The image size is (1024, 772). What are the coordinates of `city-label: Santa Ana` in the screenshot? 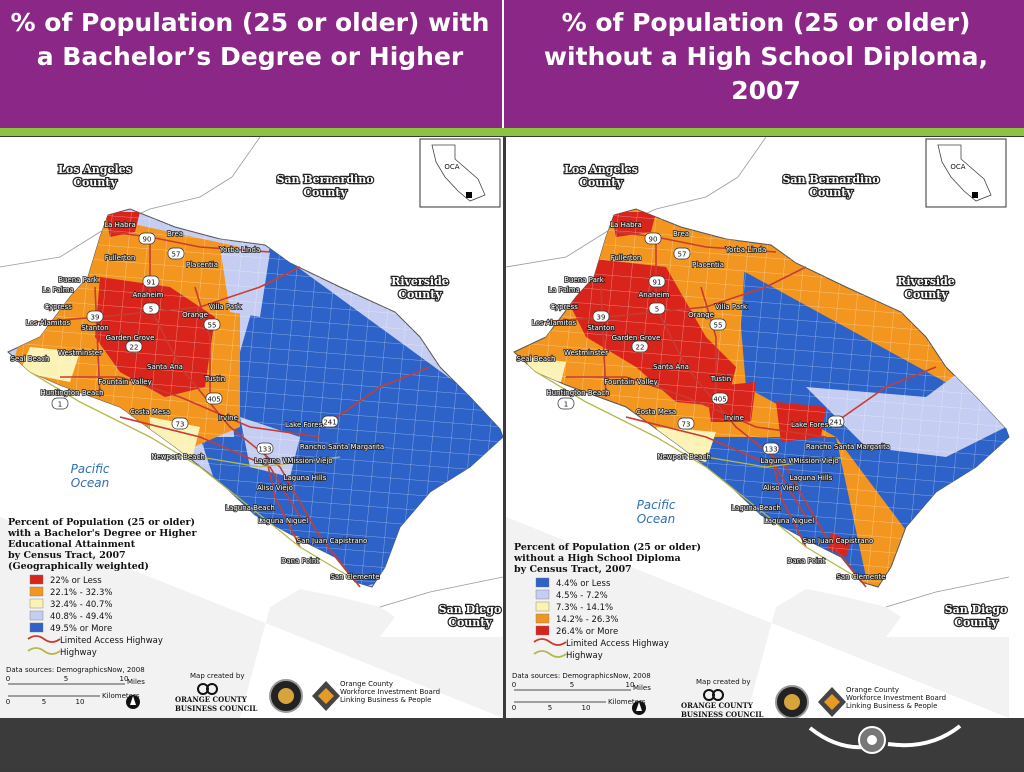 It's located at (165, 367).